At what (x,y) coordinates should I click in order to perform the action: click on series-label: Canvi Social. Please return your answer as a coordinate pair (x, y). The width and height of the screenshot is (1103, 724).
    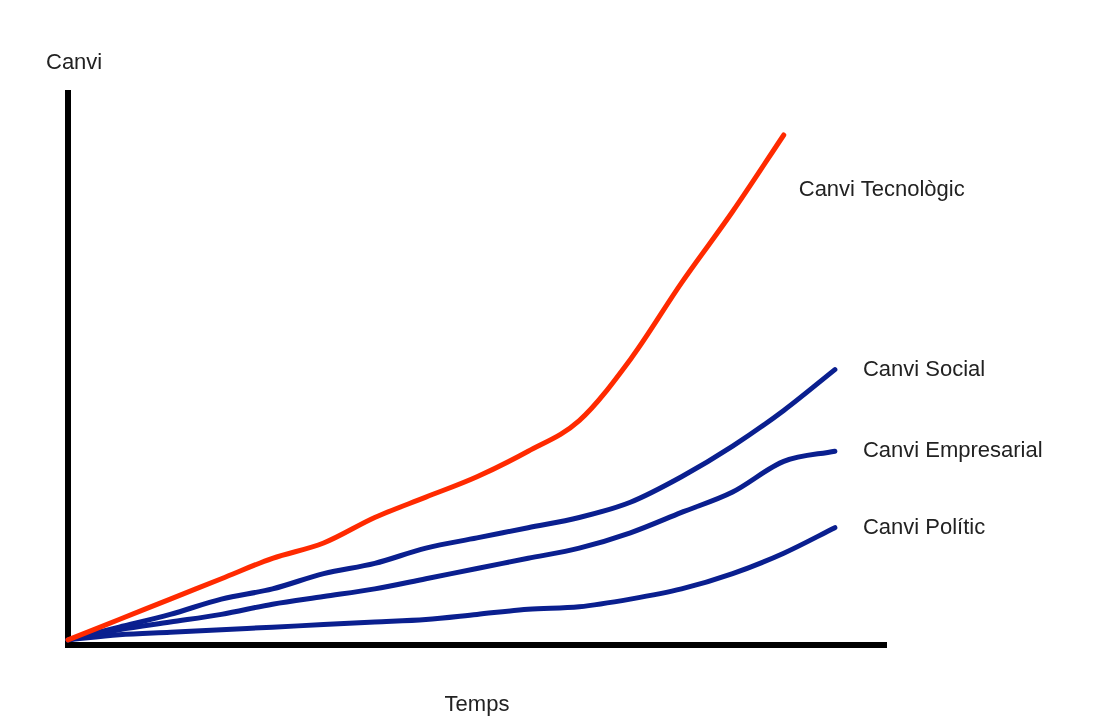
    Looking at the image, I should click on (924, 368).